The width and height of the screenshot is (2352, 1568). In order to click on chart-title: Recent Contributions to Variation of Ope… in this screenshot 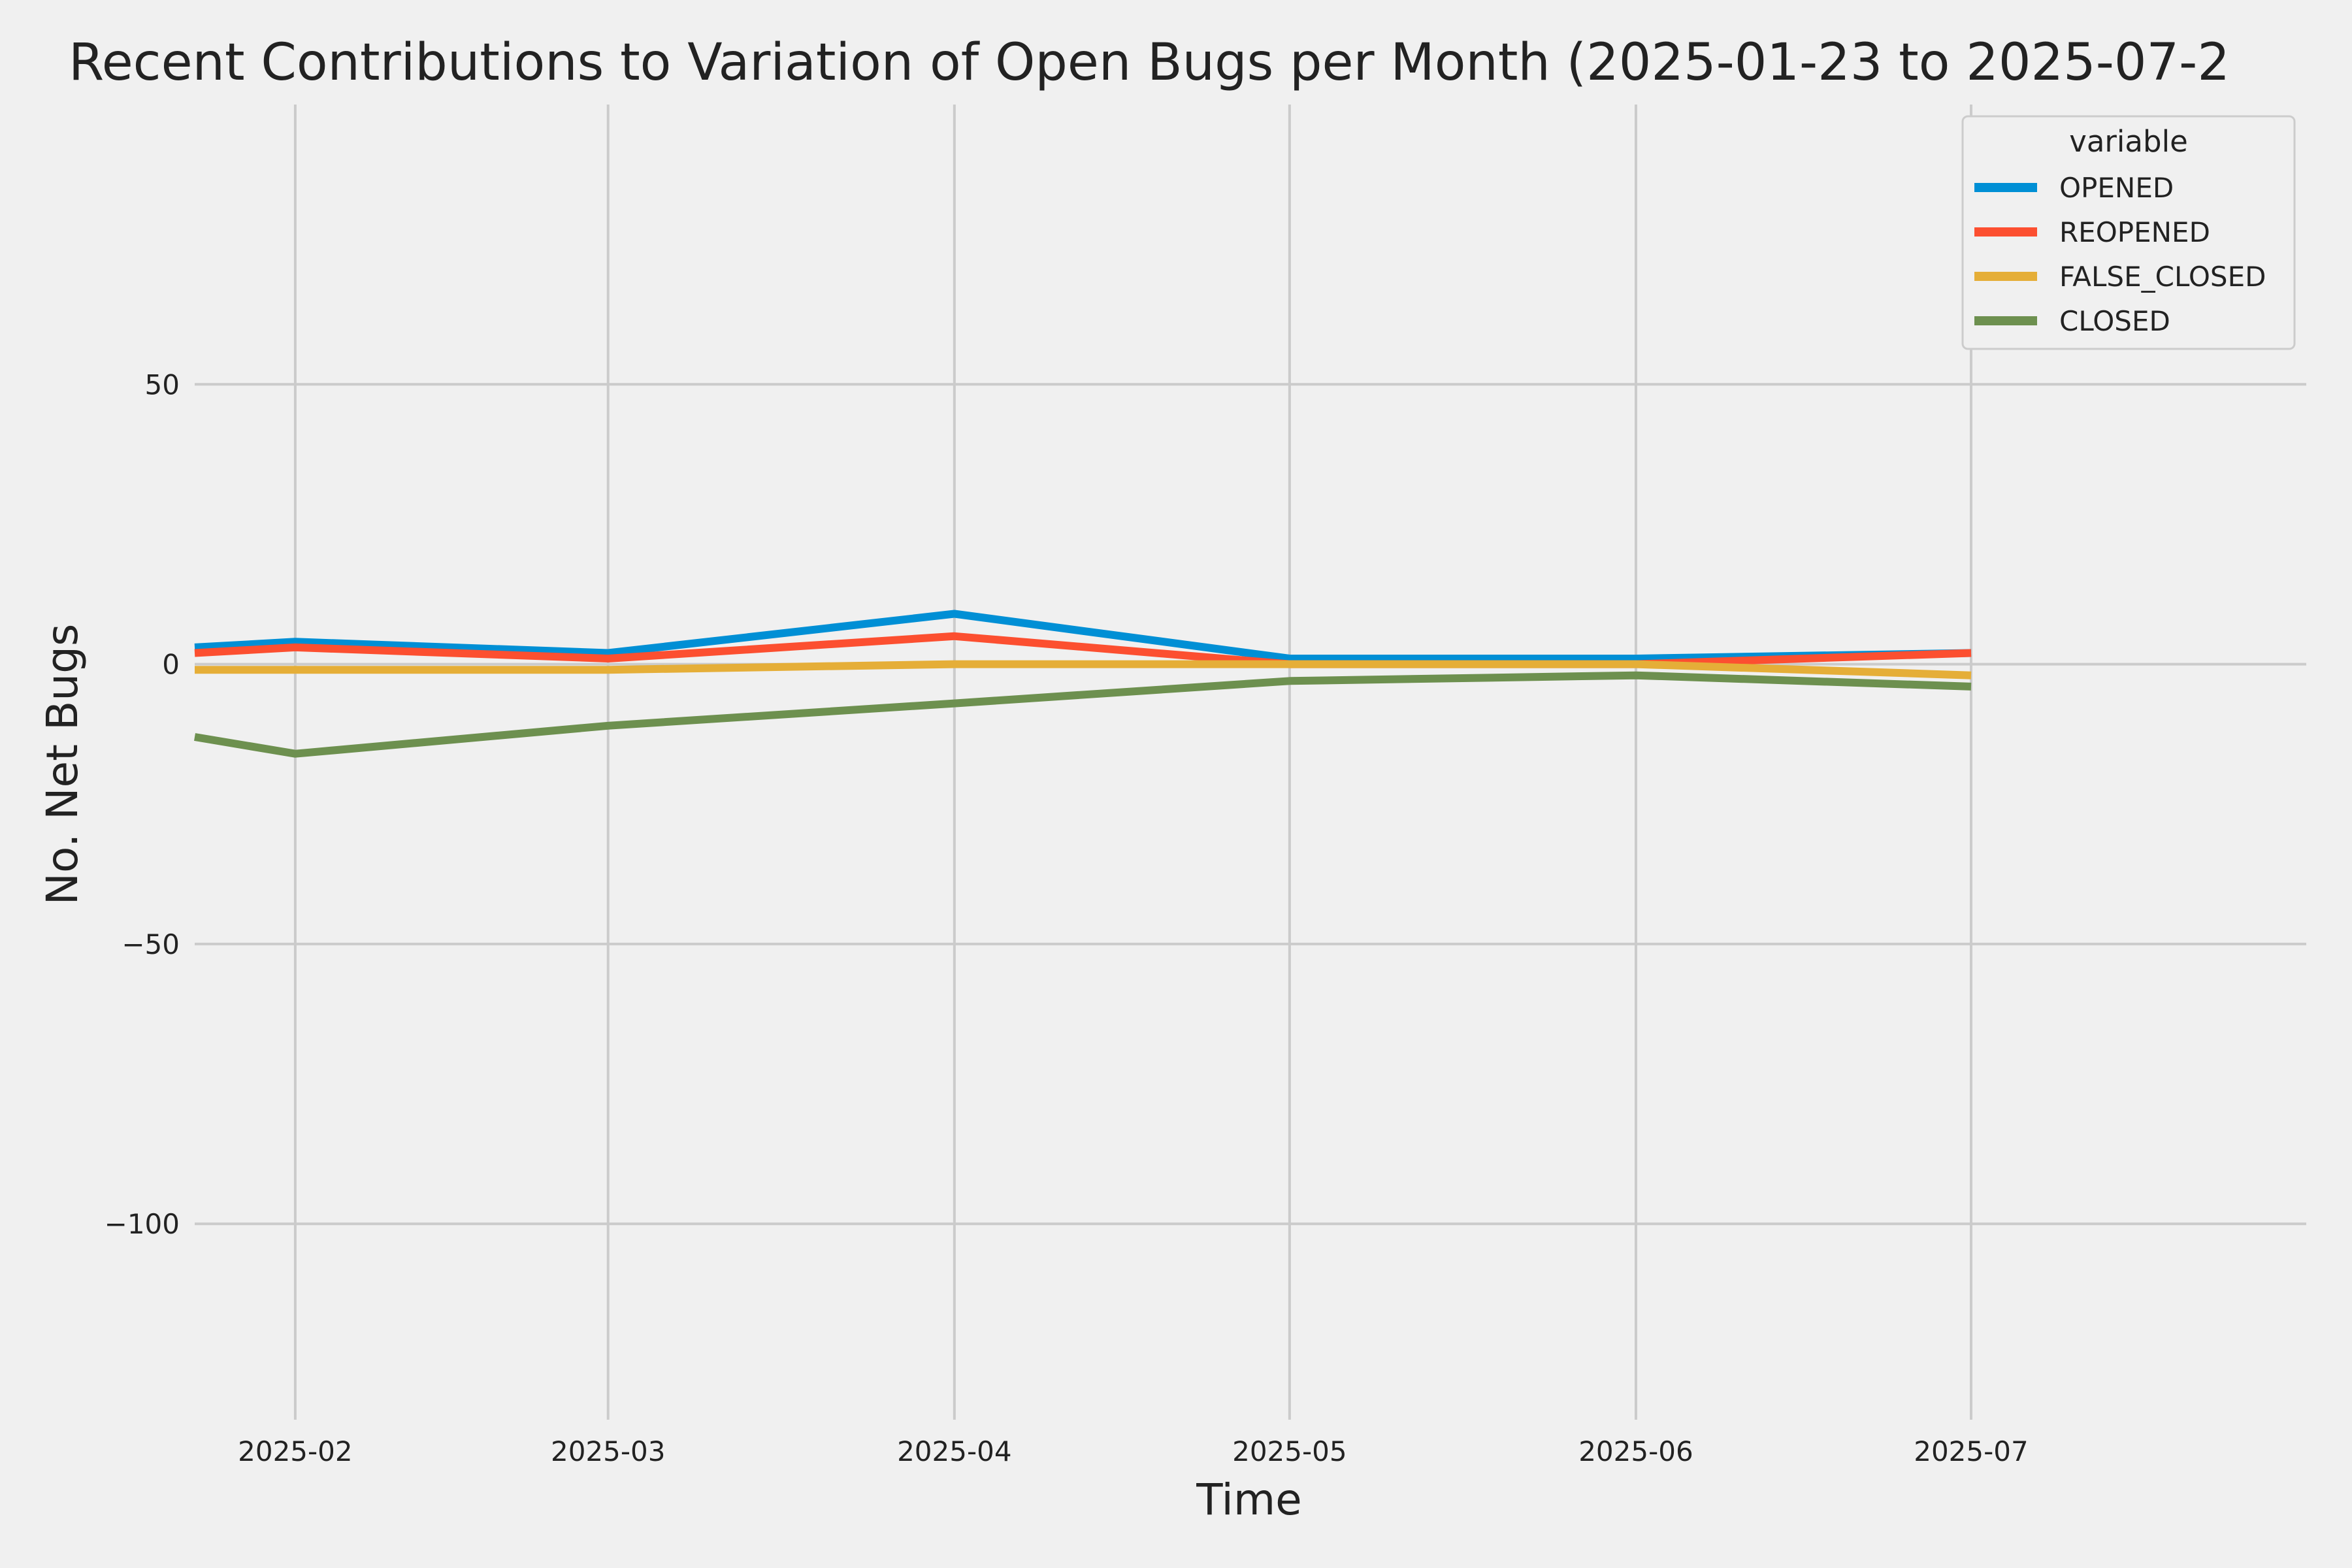, I will do `click(1149, 62)`.